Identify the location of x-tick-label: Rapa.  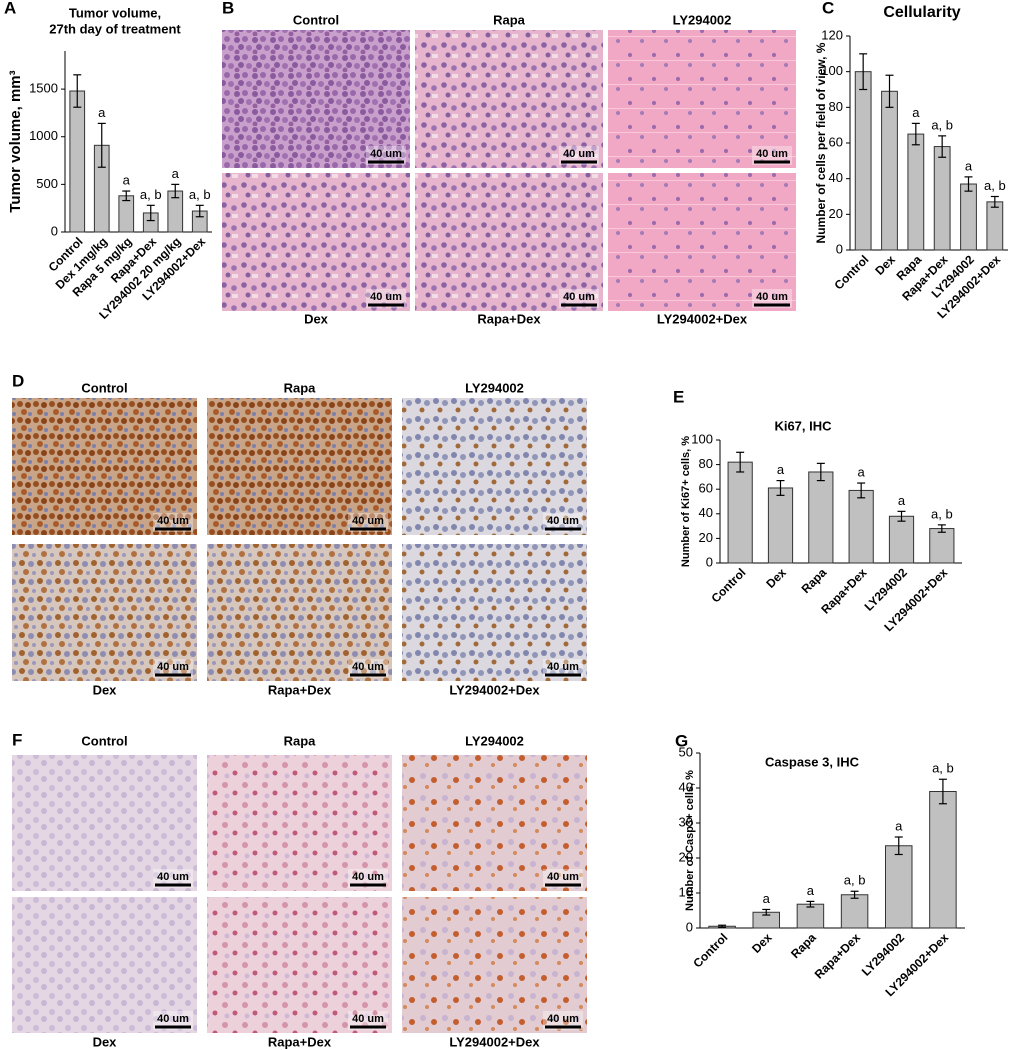
(814, 580).